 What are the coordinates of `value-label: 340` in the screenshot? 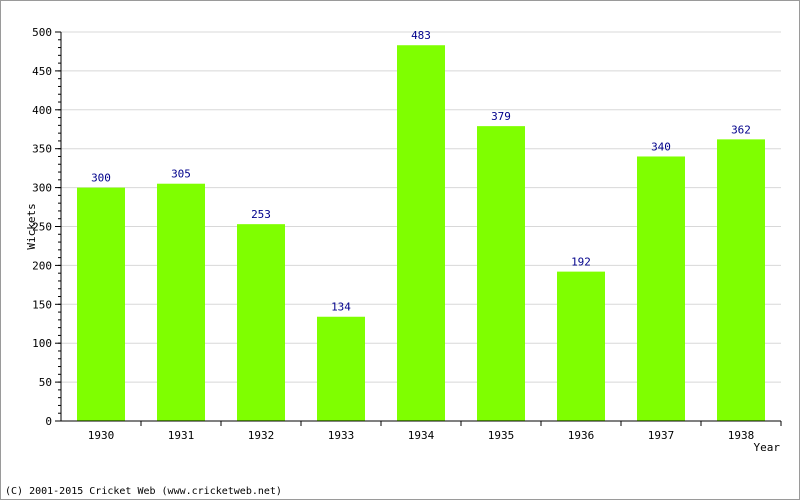 It's located at (661, 146).